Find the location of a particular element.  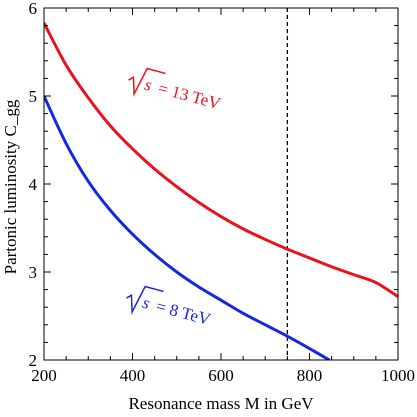

x-tick-label: 400 is located at coordinates (133, 375).